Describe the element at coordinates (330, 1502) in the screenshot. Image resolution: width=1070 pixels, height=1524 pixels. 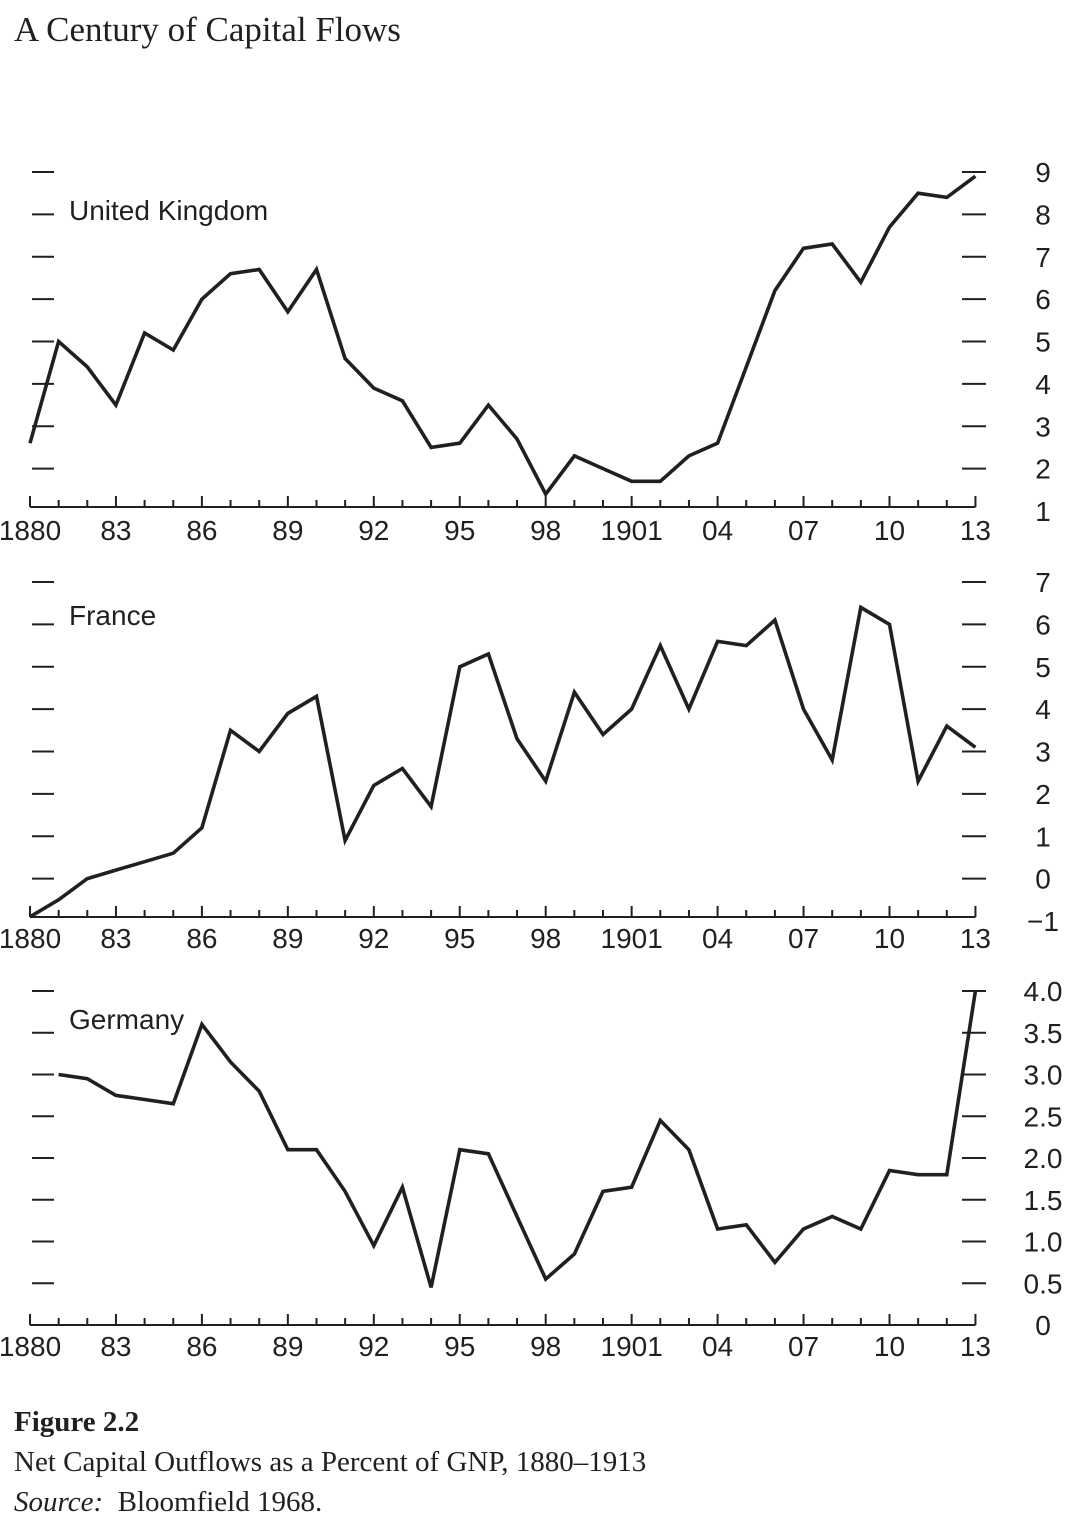
I see `source-line: Source: Bloomfield 1968.` at that location.